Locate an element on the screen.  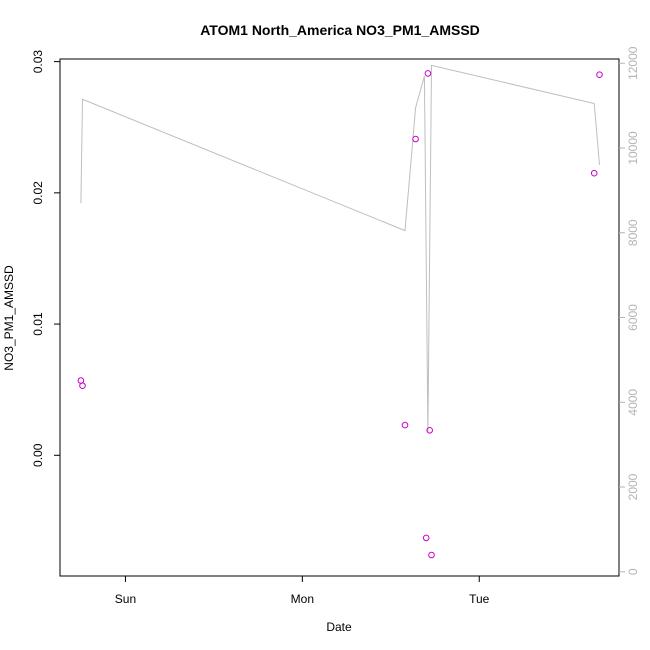
x-axis-label: Date is located at coordinates (339, 627).